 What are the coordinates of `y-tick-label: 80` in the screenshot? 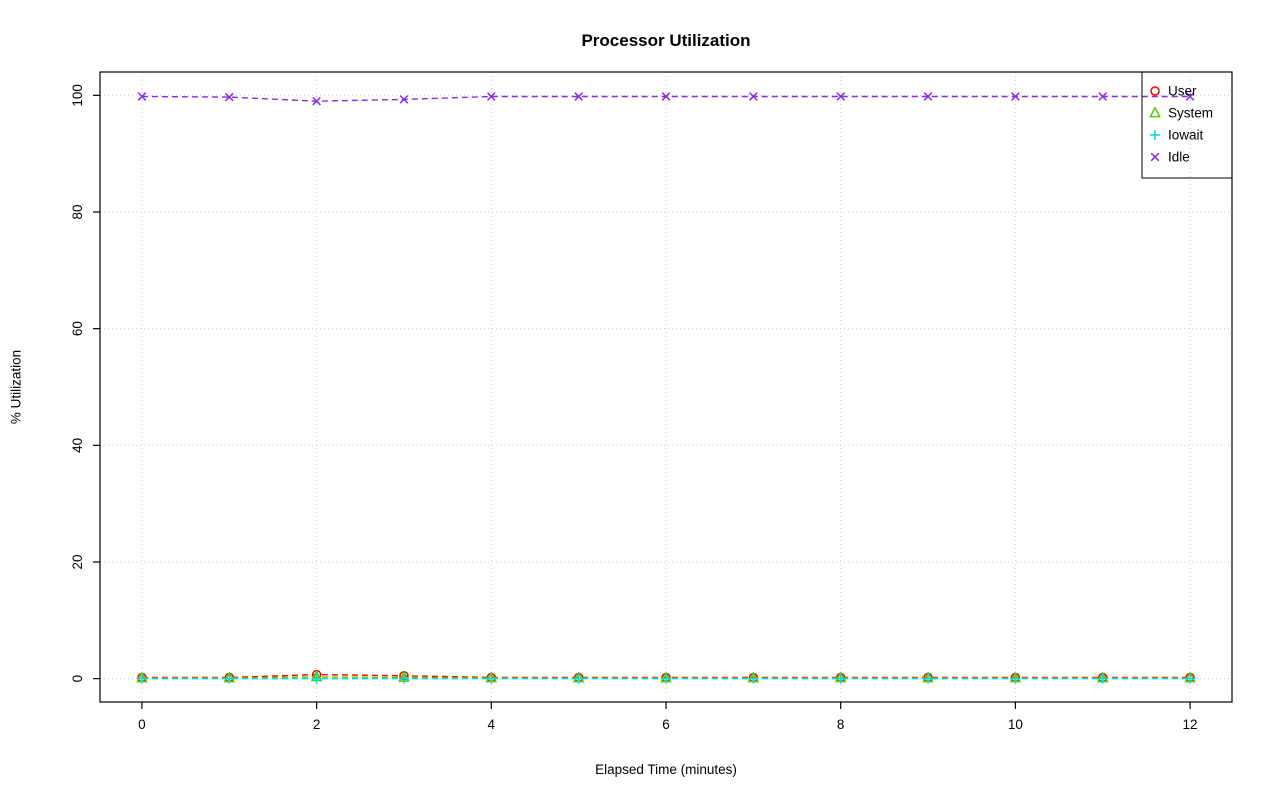 It's located at (77, 211).